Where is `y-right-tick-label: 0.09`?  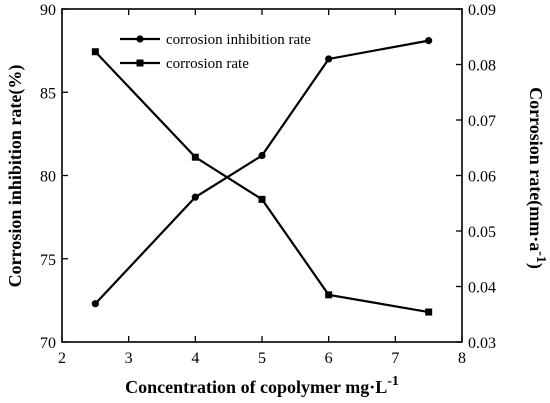
y-right-tick-label: 0.09 is located at coordinates (482, 10).